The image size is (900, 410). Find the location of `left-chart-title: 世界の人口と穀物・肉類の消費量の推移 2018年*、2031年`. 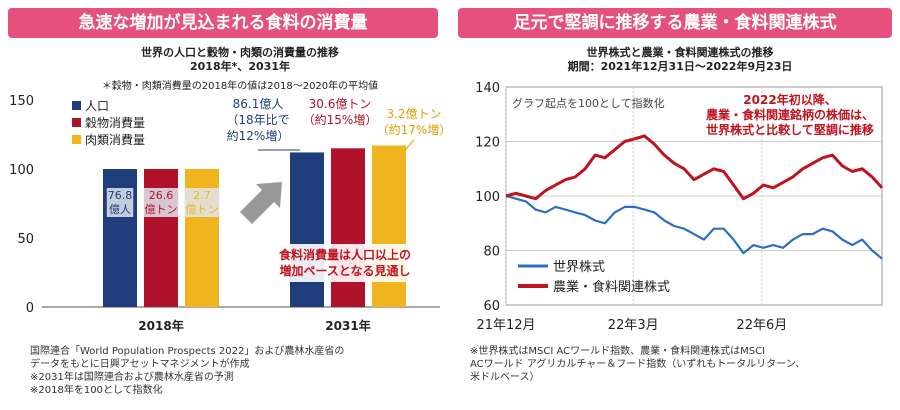

left-chart-title: 世界の人口と穀物・肉類の消費量の推移 2018年*、2031年 is located at coordinates (240, 60).